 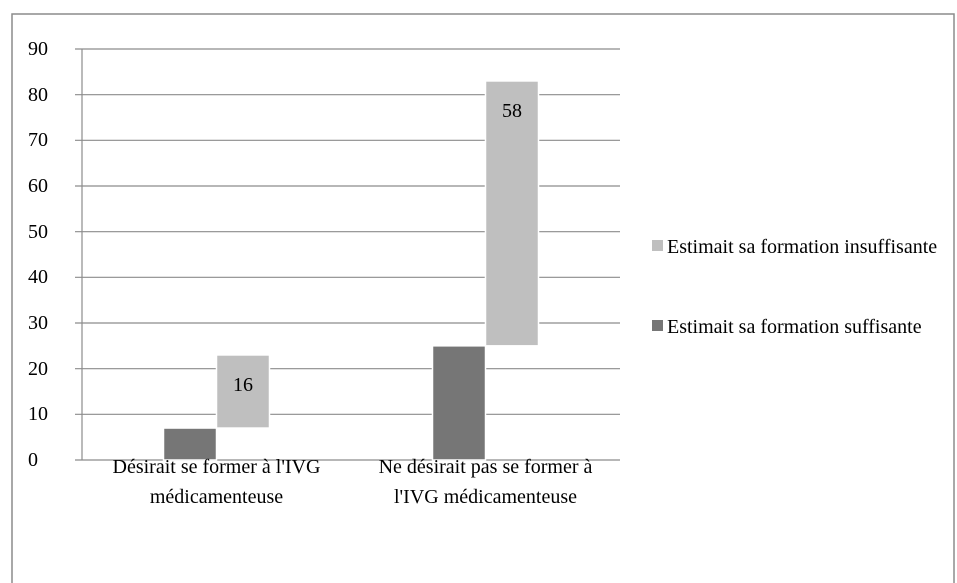 What do you see at coordinates (38, 368) in the screenshot?
I see `y-tick-label: 20` at bounding box center [38, 368].